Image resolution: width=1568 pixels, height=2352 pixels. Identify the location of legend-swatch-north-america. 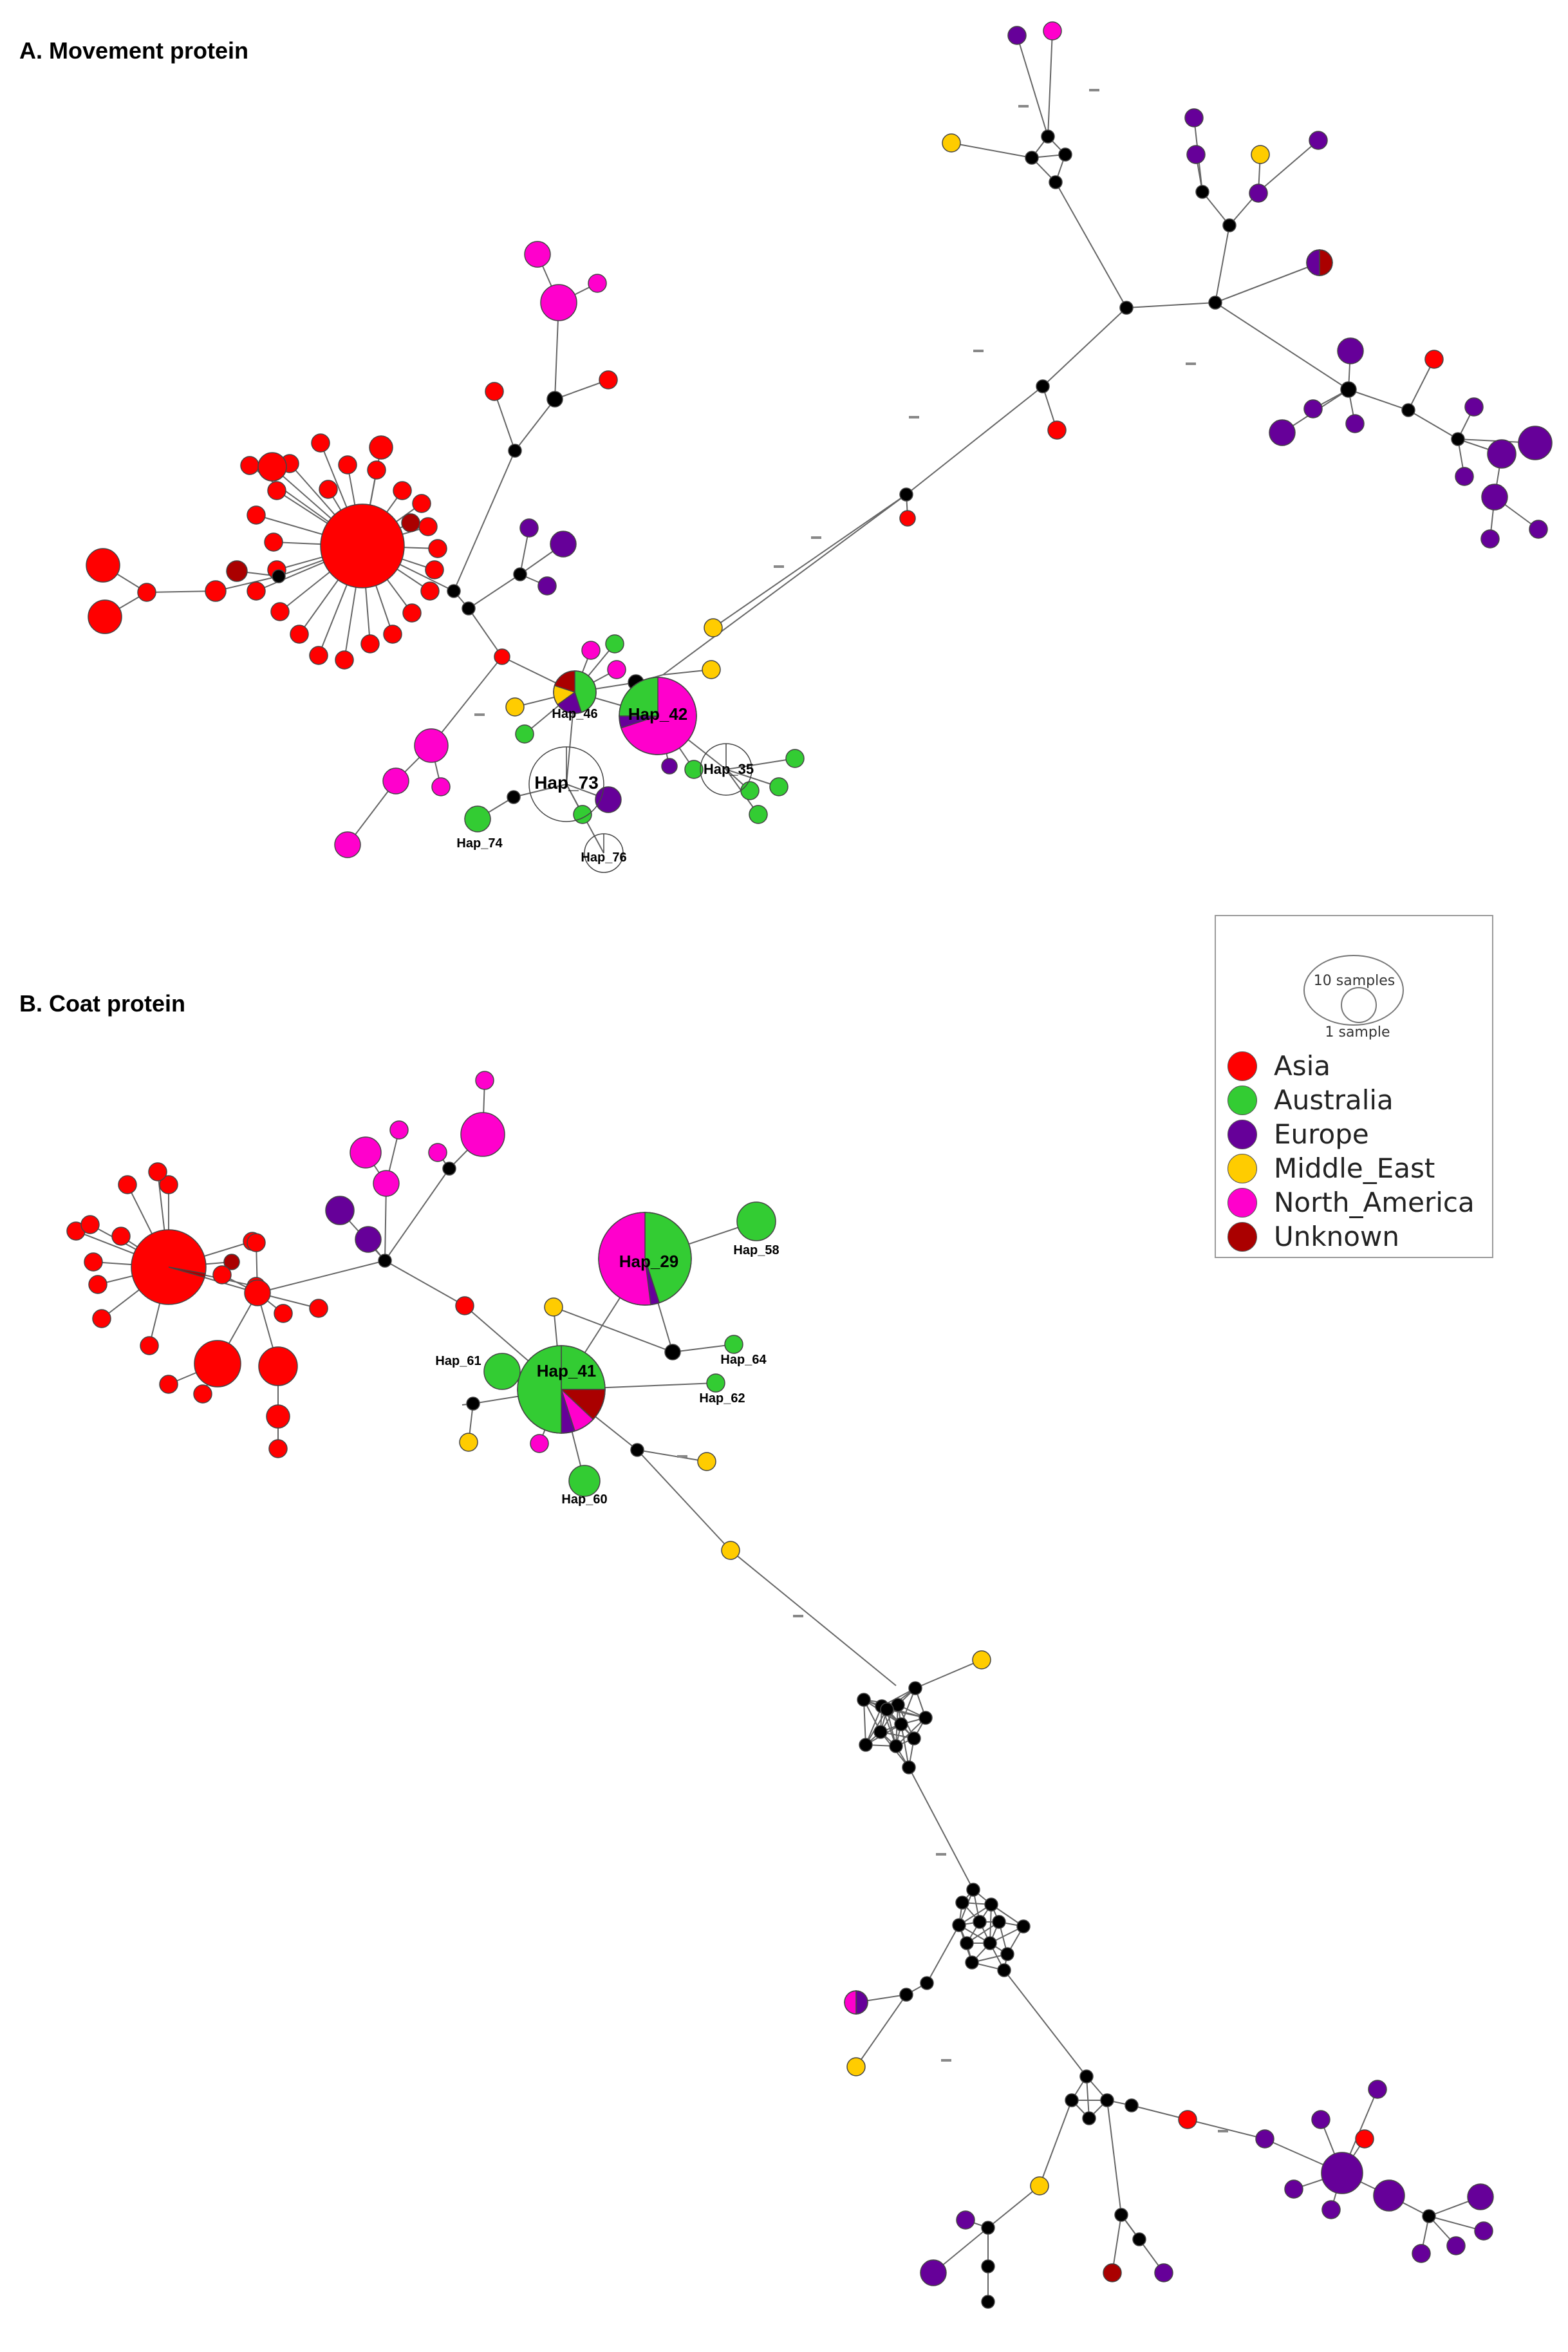
(1242, 1202).